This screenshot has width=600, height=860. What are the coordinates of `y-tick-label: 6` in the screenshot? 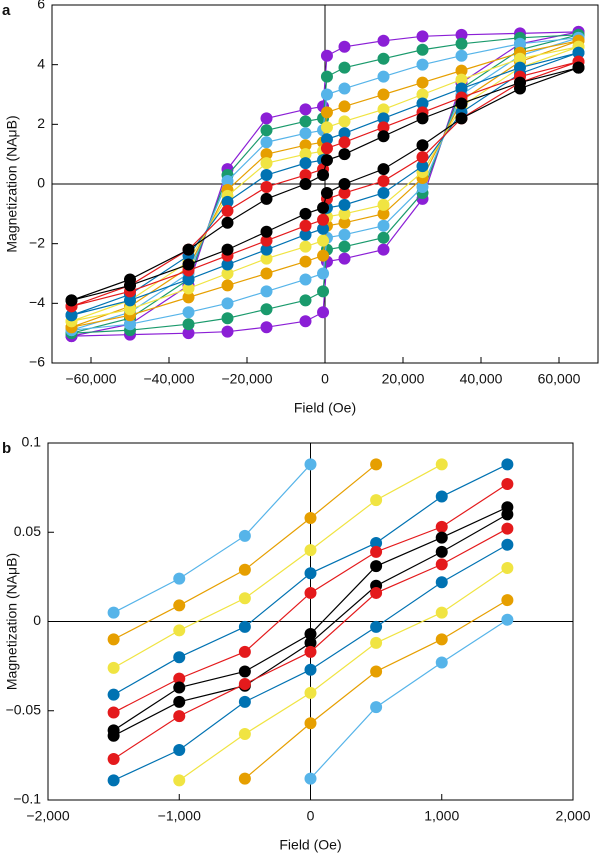 It's located at (41, 6).